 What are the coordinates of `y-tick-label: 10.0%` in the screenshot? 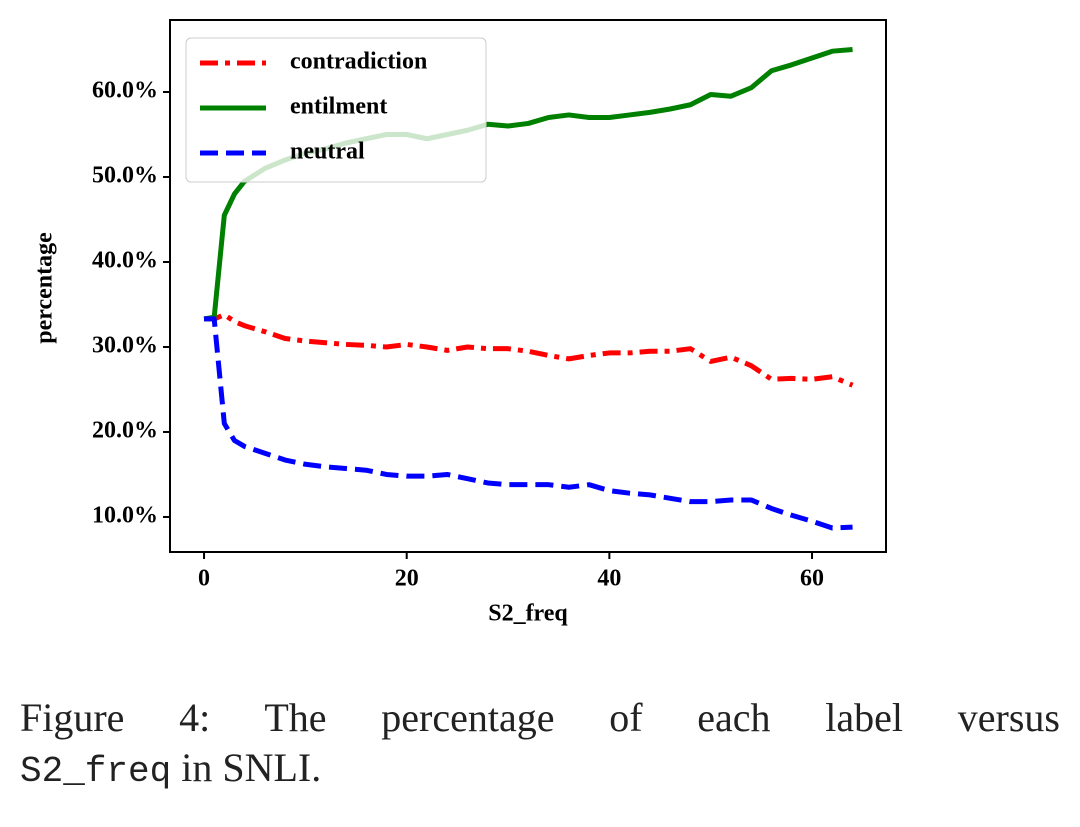 It's located at (125, 515).